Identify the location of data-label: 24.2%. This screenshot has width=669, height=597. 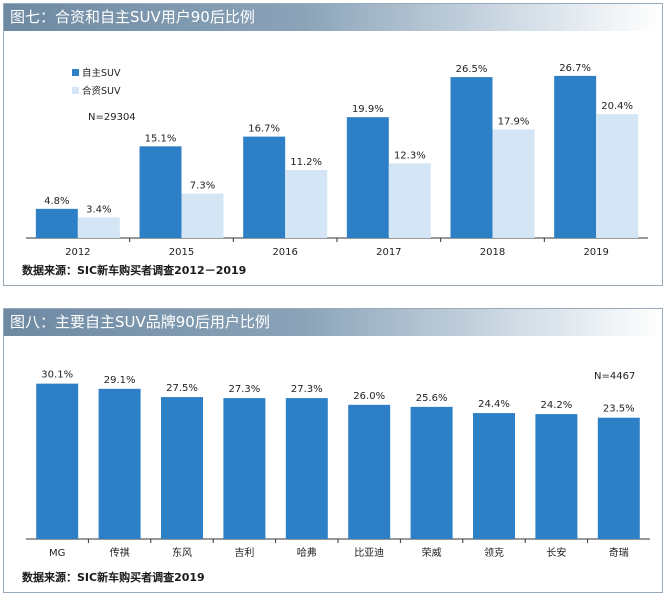
(557, 405).